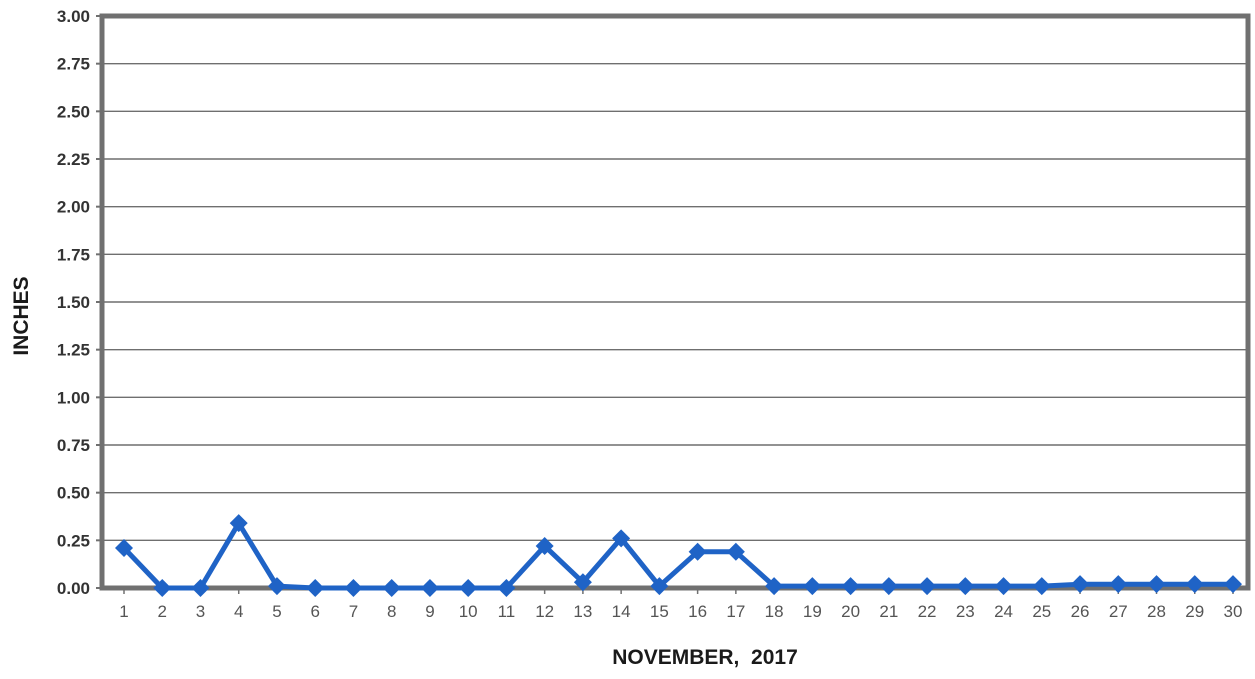 This screenshot has width=1255, height=679. What do you see at coordinates (391, 611) in the screenshot?
I see `x-tick-label: 8` at bounding box center [391, 611].